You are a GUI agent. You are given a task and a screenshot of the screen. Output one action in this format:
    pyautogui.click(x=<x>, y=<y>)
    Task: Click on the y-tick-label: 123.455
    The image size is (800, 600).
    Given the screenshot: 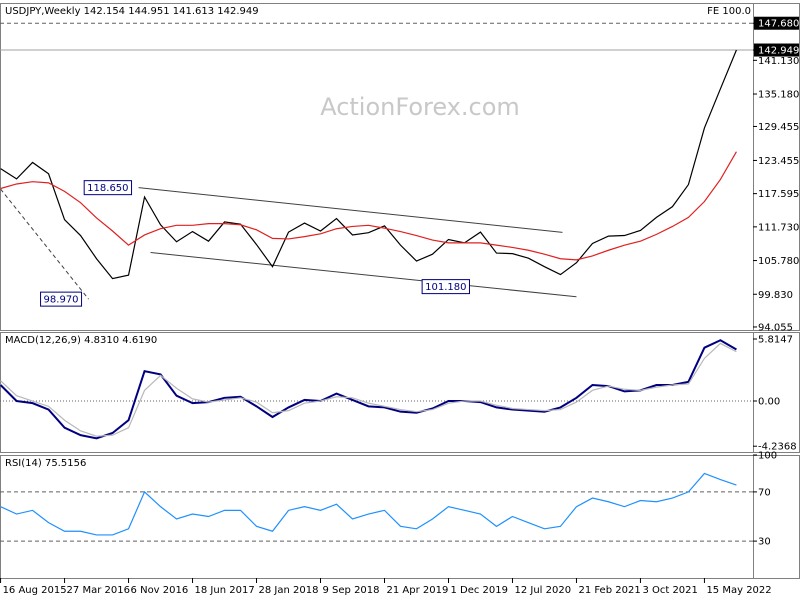 What is the action you would take?
    pyautogui.click(x=778, y=161)
    